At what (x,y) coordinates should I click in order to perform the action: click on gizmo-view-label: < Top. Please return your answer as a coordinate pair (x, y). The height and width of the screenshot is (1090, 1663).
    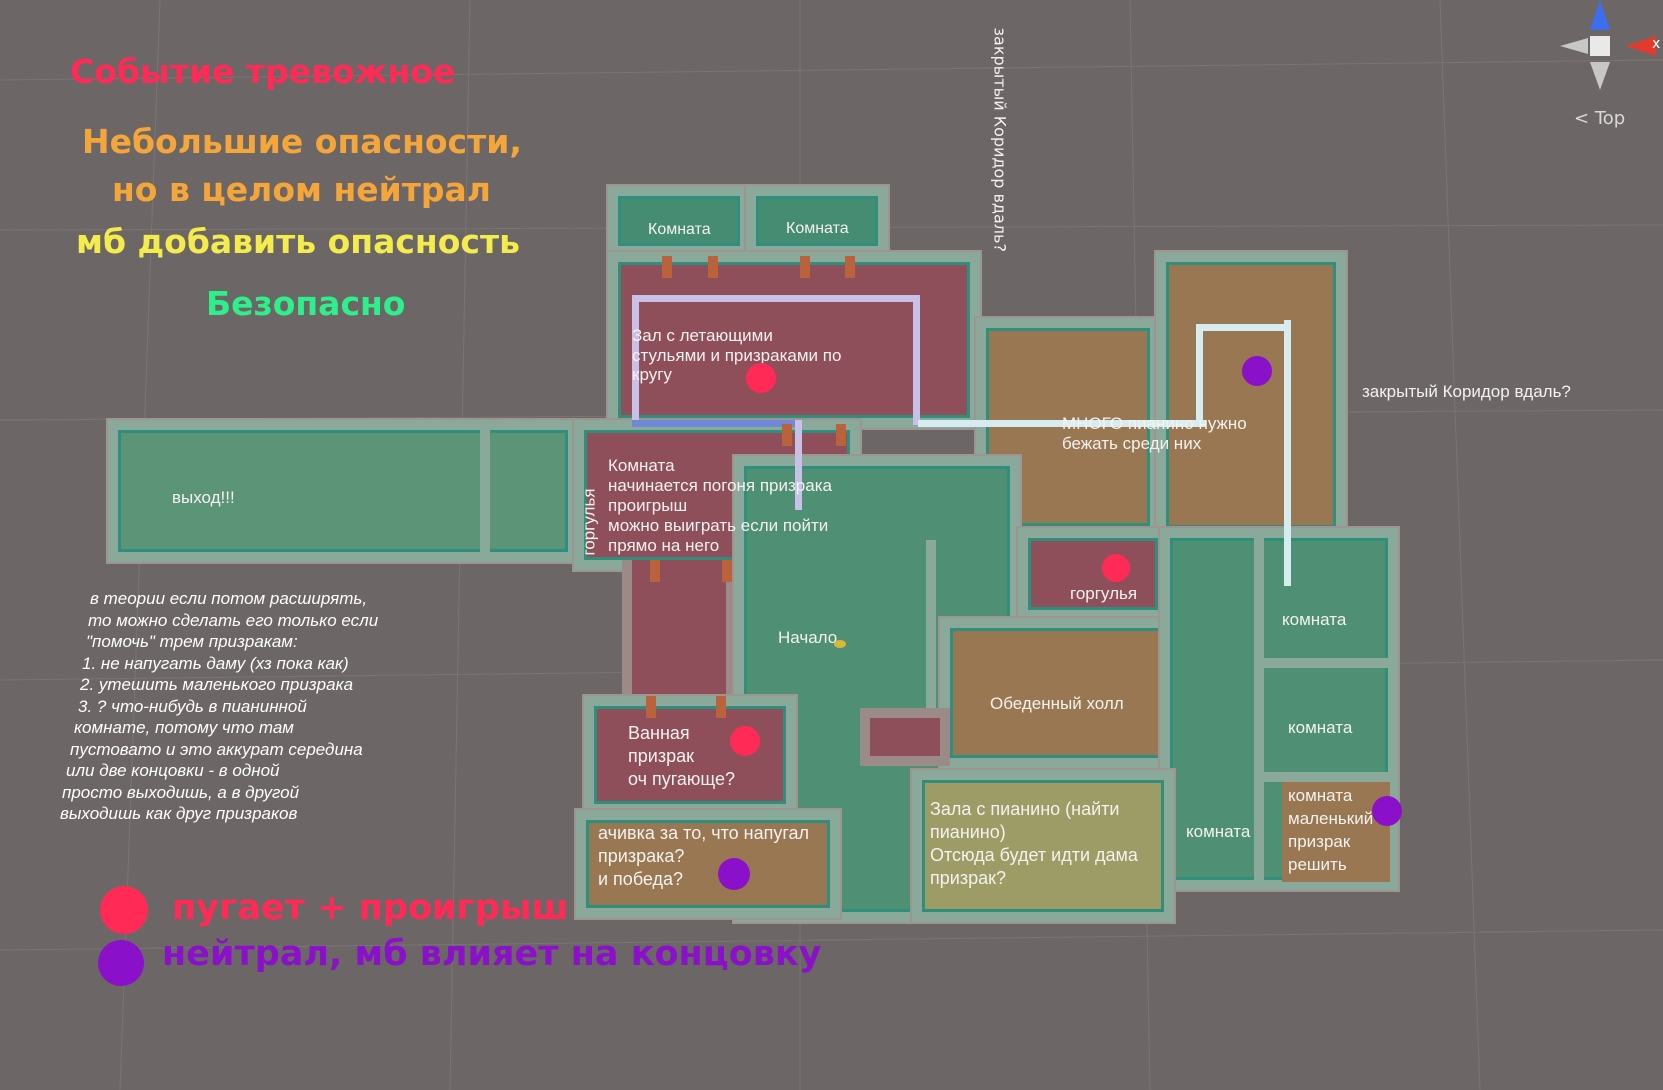
    Looking at the image, I should click on (1600, 118).